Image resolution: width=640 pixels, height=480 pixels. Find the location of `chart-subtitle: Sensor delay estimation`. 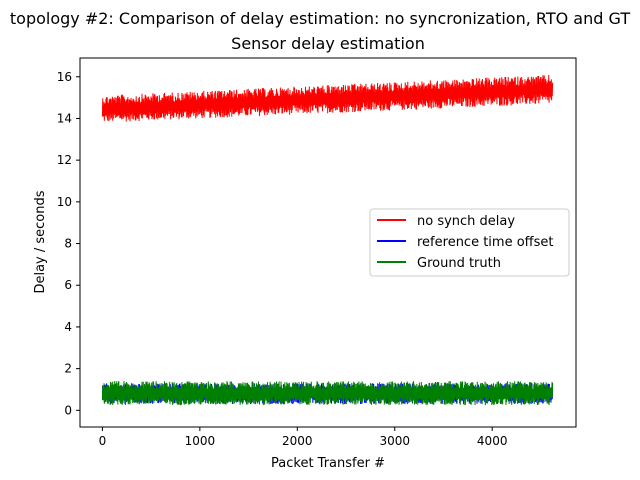

chart-subtitle: Sensor delay estimation is located at coordinates (328, 43).